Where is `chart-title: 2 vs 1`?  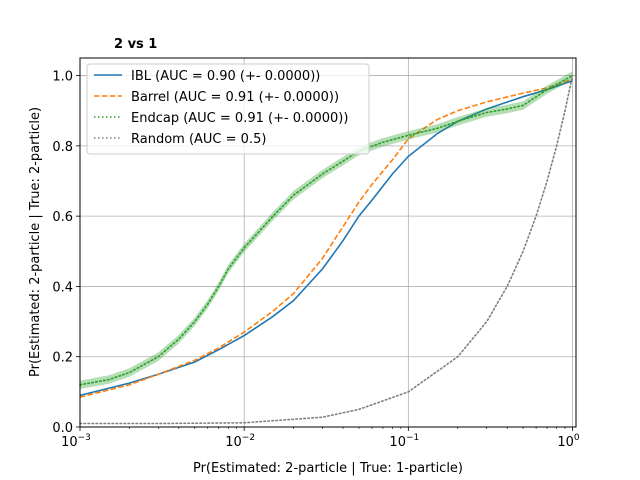
chart-title: 2 vs 1 is located at coordinates (135, 44).